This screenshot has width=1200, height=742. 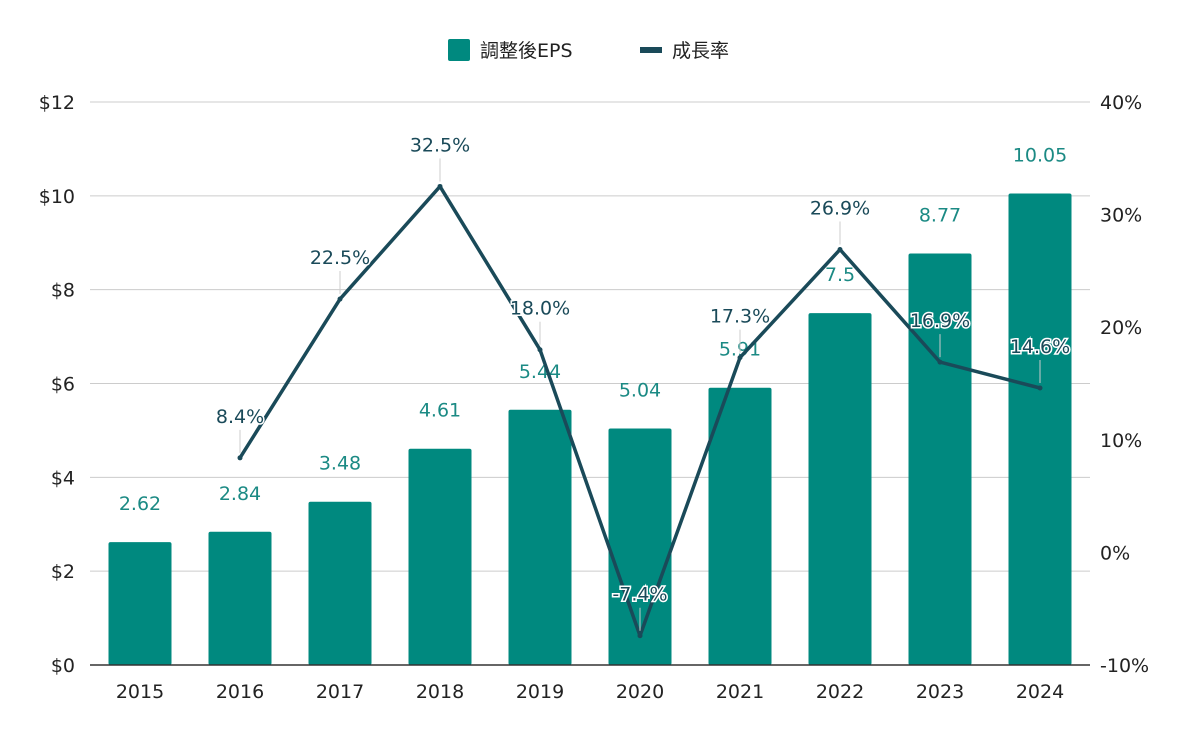 I want to click on y-right-tick-label: -10%, so click(x=1124, y=666).